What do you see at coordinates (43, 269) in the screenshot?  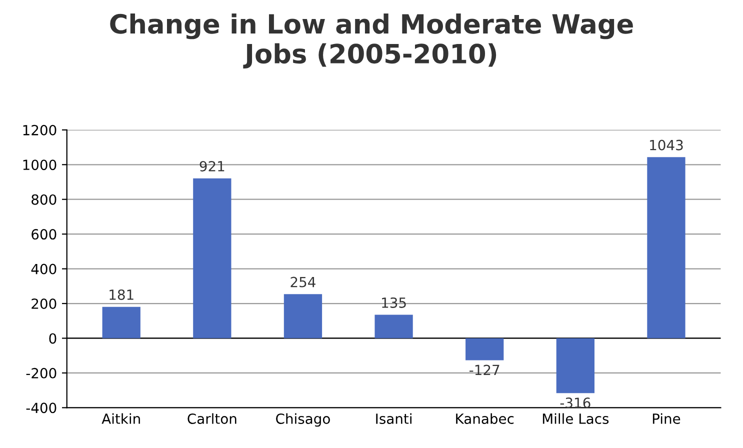 I see `y-tick-label: 400` at bounding box center [43, 269].